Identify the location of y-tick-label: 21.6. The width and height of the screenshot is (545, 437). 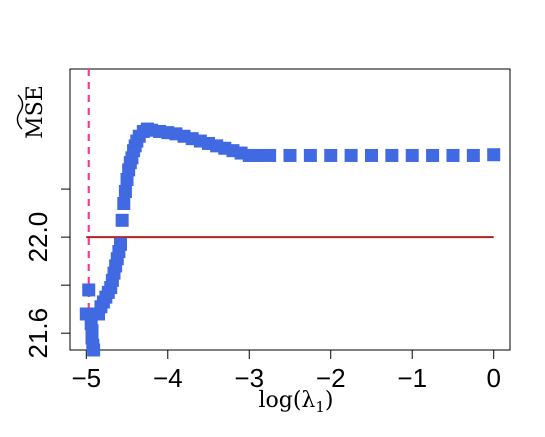
(38, 333).